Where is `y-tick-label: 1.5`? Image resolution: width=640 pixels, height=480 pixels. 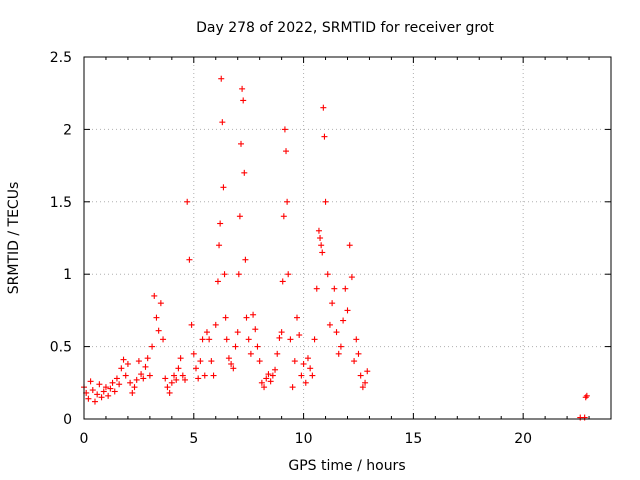 y-tick-label: 1.5 is located at coordinates (61, 203).